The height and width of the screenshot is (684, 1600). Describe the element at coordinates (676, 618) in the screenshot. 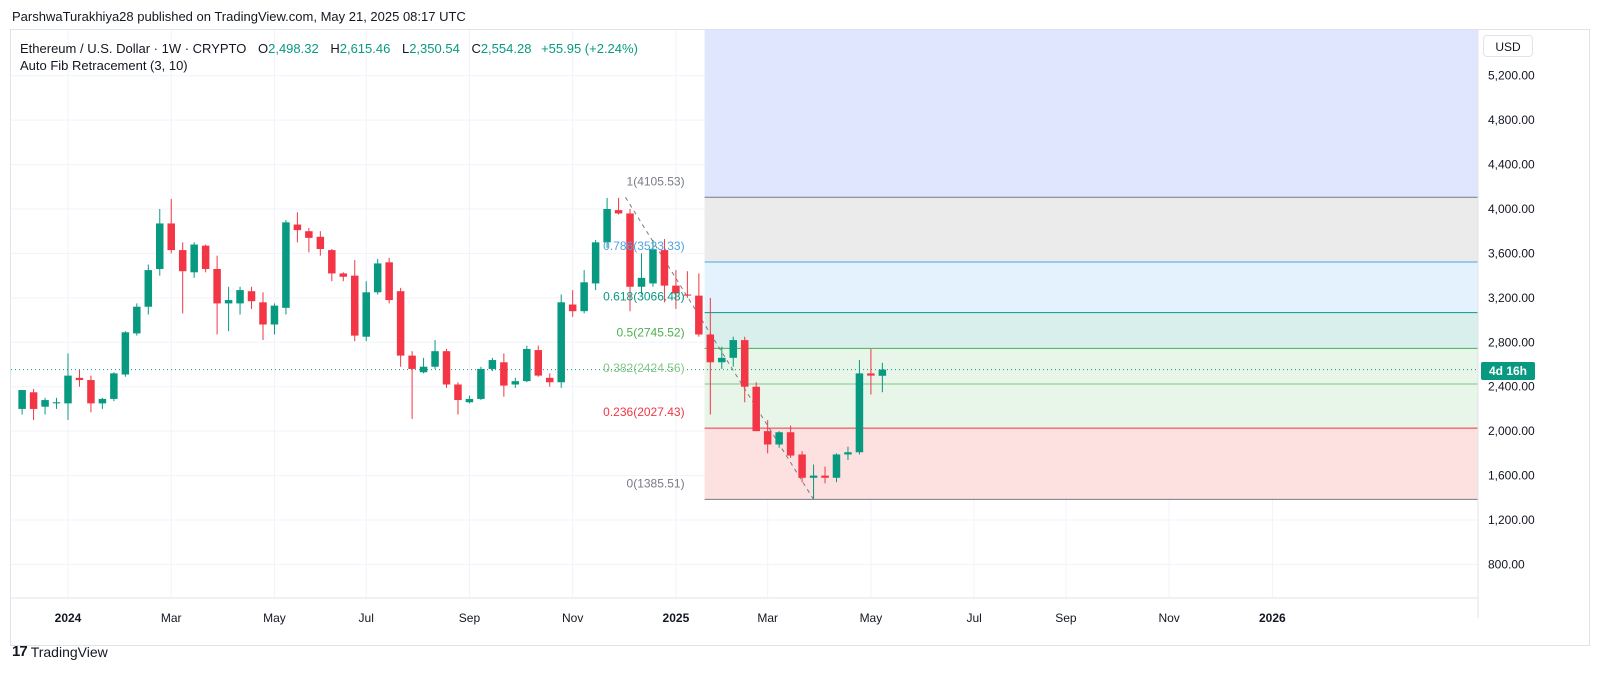

I see `time-tick-label: 2025` at that location.